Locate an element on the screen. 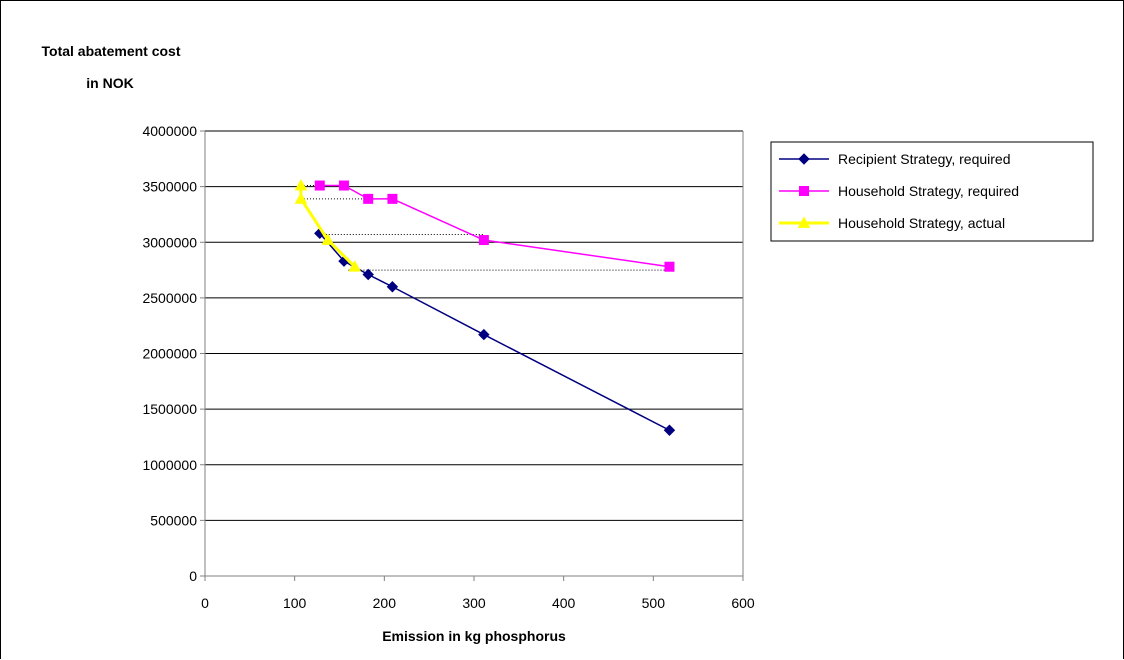 This screenshot has height=660, width=1124. y-tick-label: 500000 is located at coordinates (173, 520).